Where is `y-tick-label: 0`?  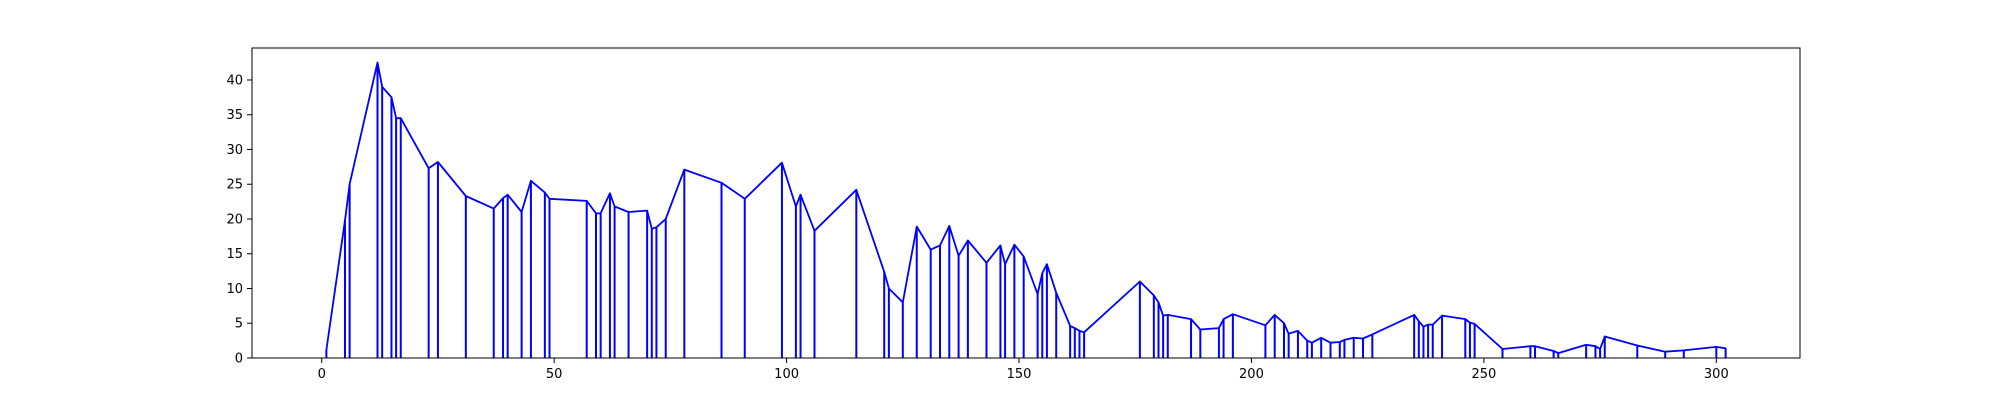
y-tick-label: 0 is located at coordinates (239, 359).